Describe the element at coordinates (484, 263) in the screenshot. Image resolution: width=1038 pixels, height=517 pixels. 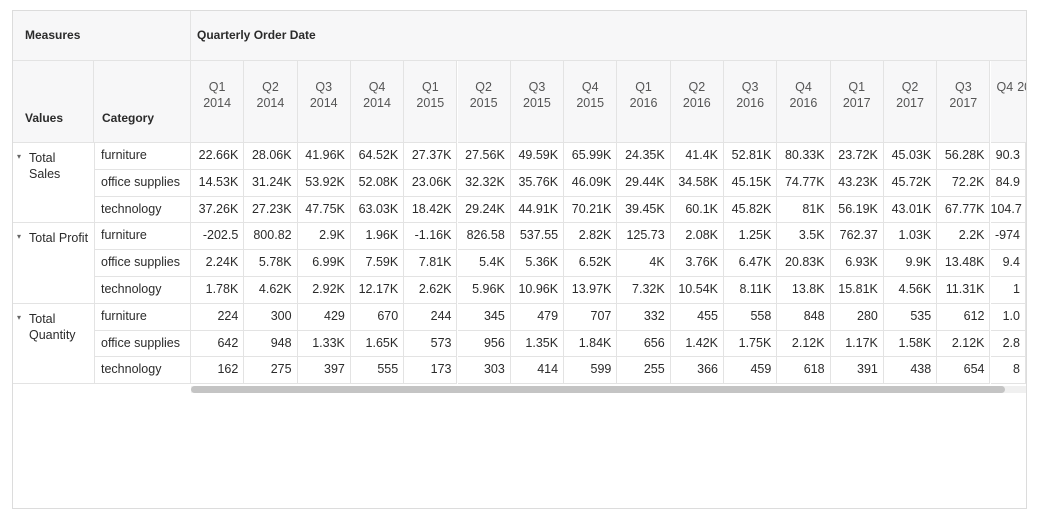
I see `value-cell: 5.4K` at that location.